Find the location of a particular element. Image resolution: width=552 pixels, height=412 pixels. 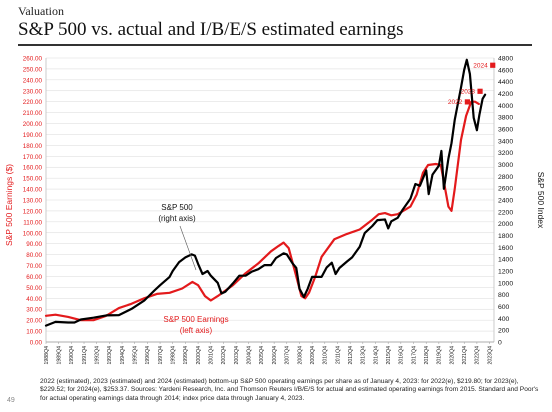

left-tick-label: 60.00 is located at coordinates (34, 277).